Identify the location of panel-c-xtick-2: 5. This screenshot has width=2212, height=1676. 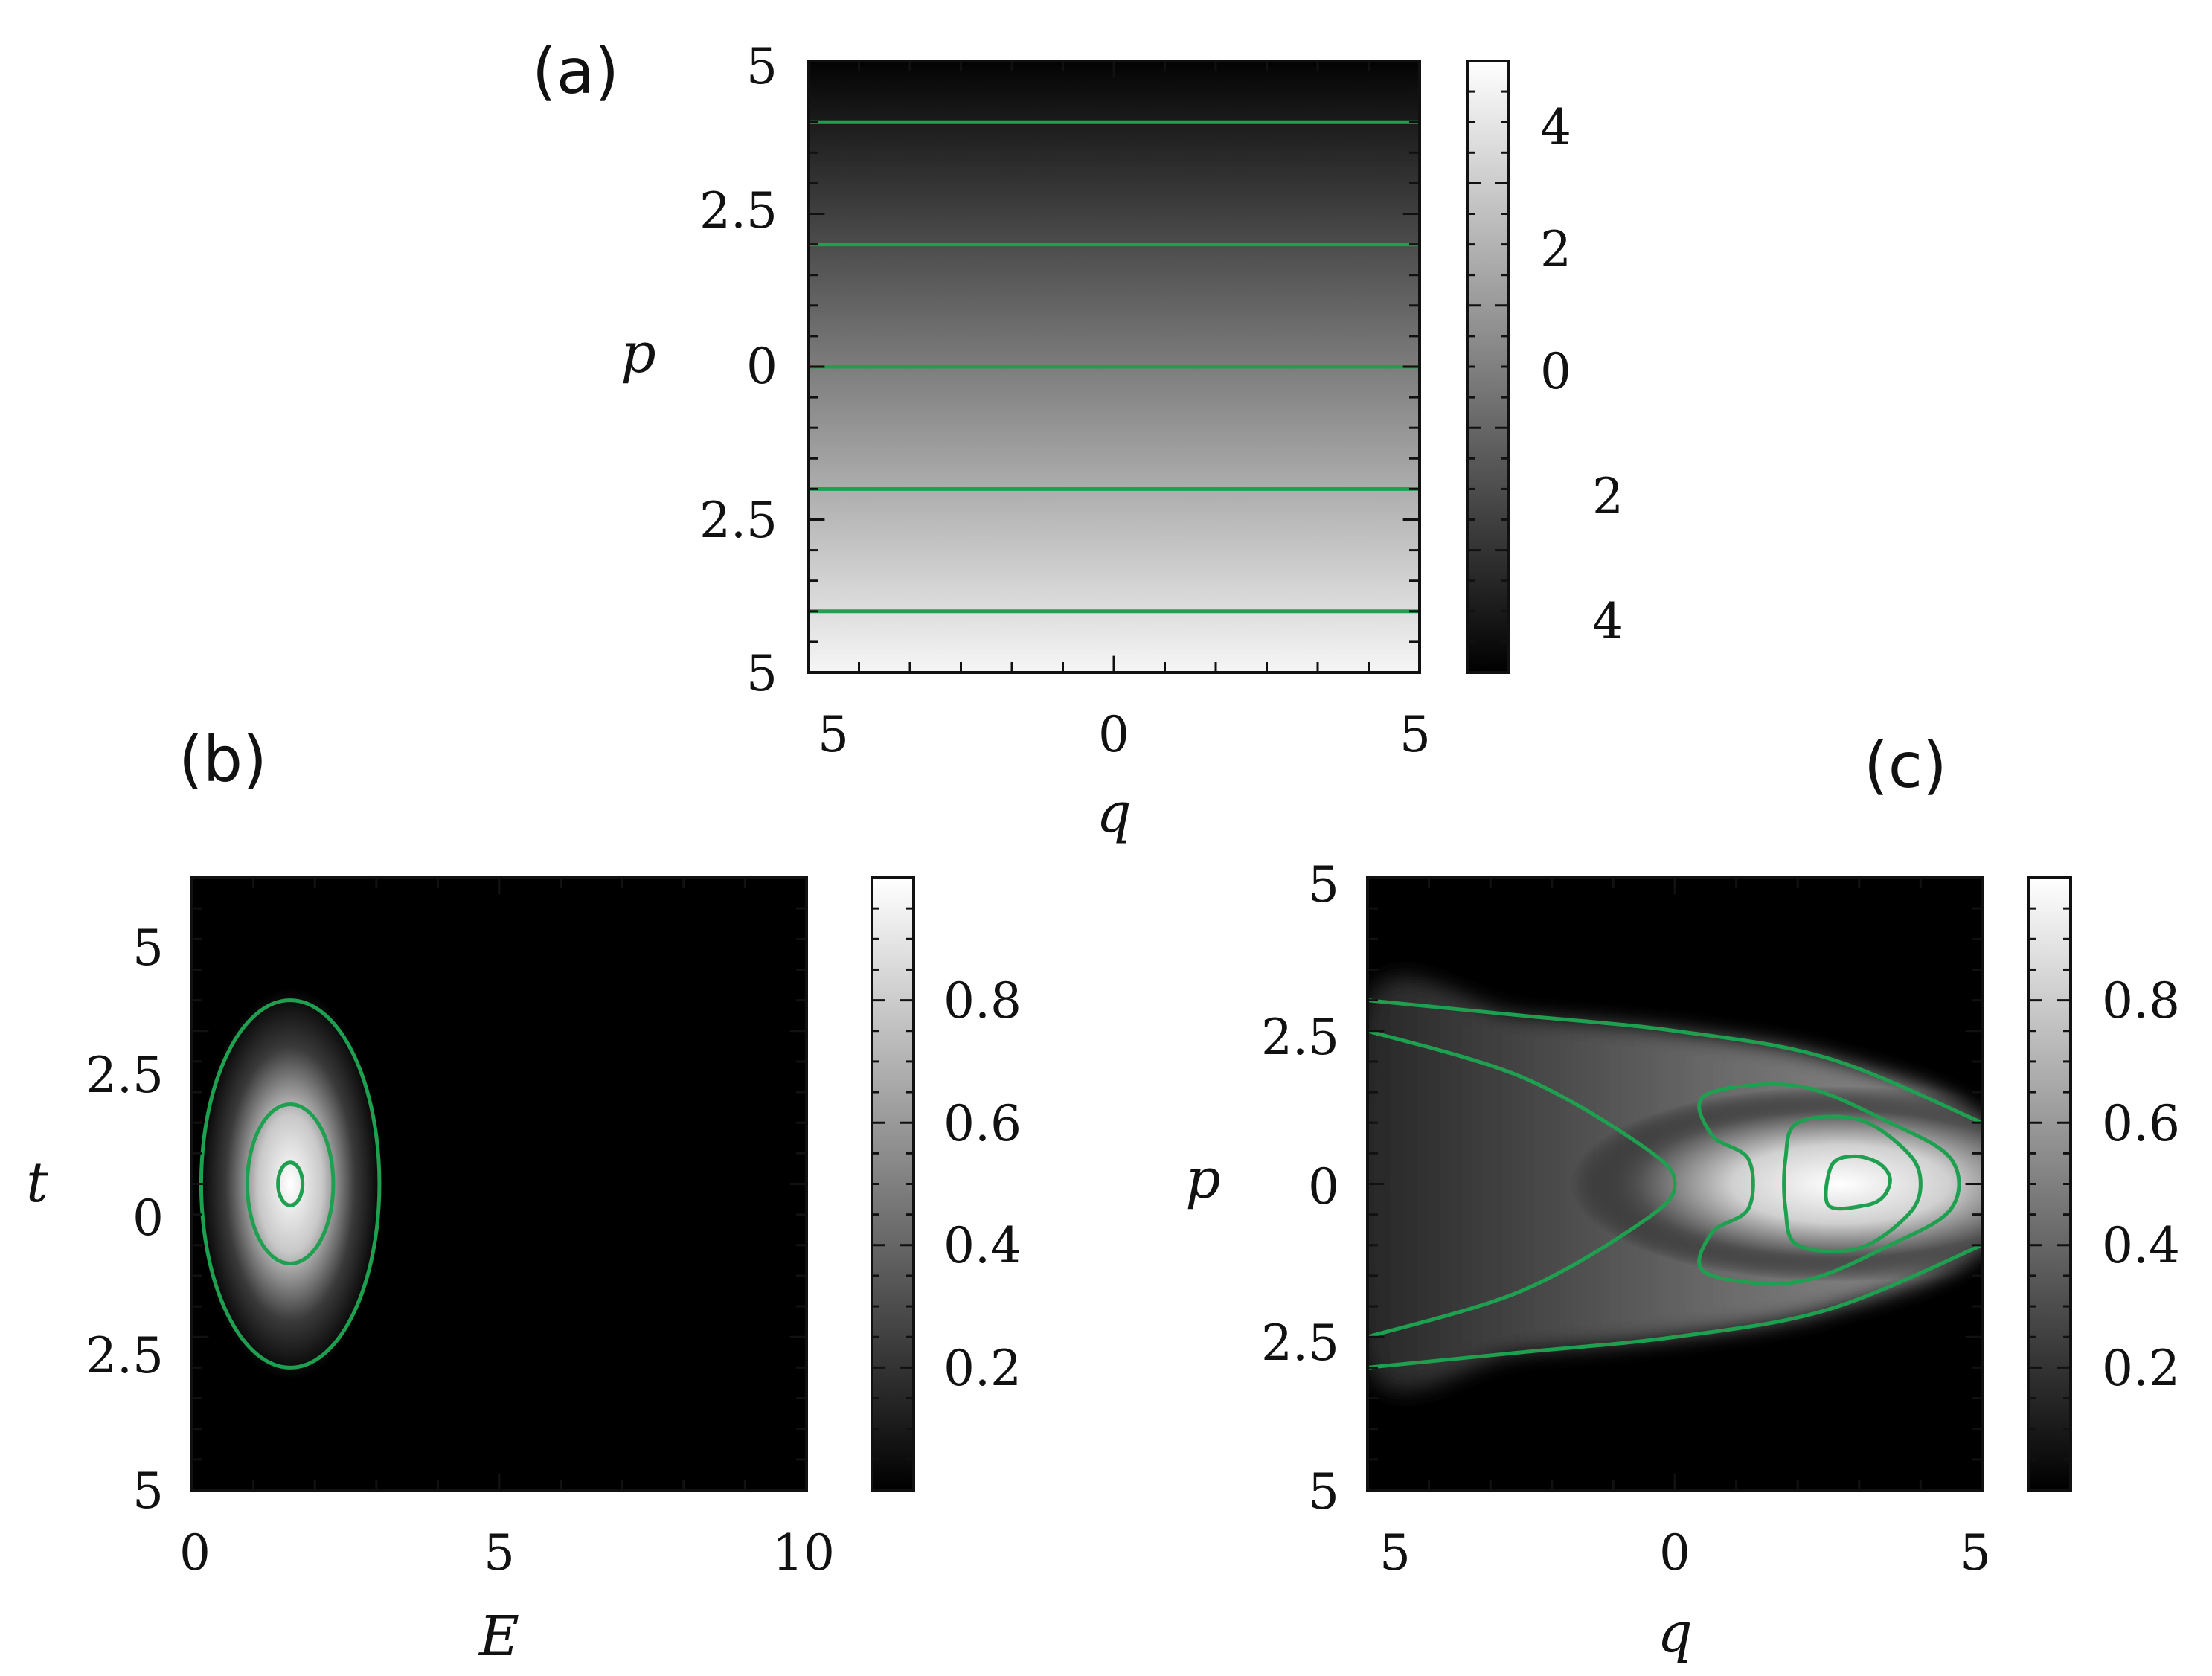
(1975, 1553).